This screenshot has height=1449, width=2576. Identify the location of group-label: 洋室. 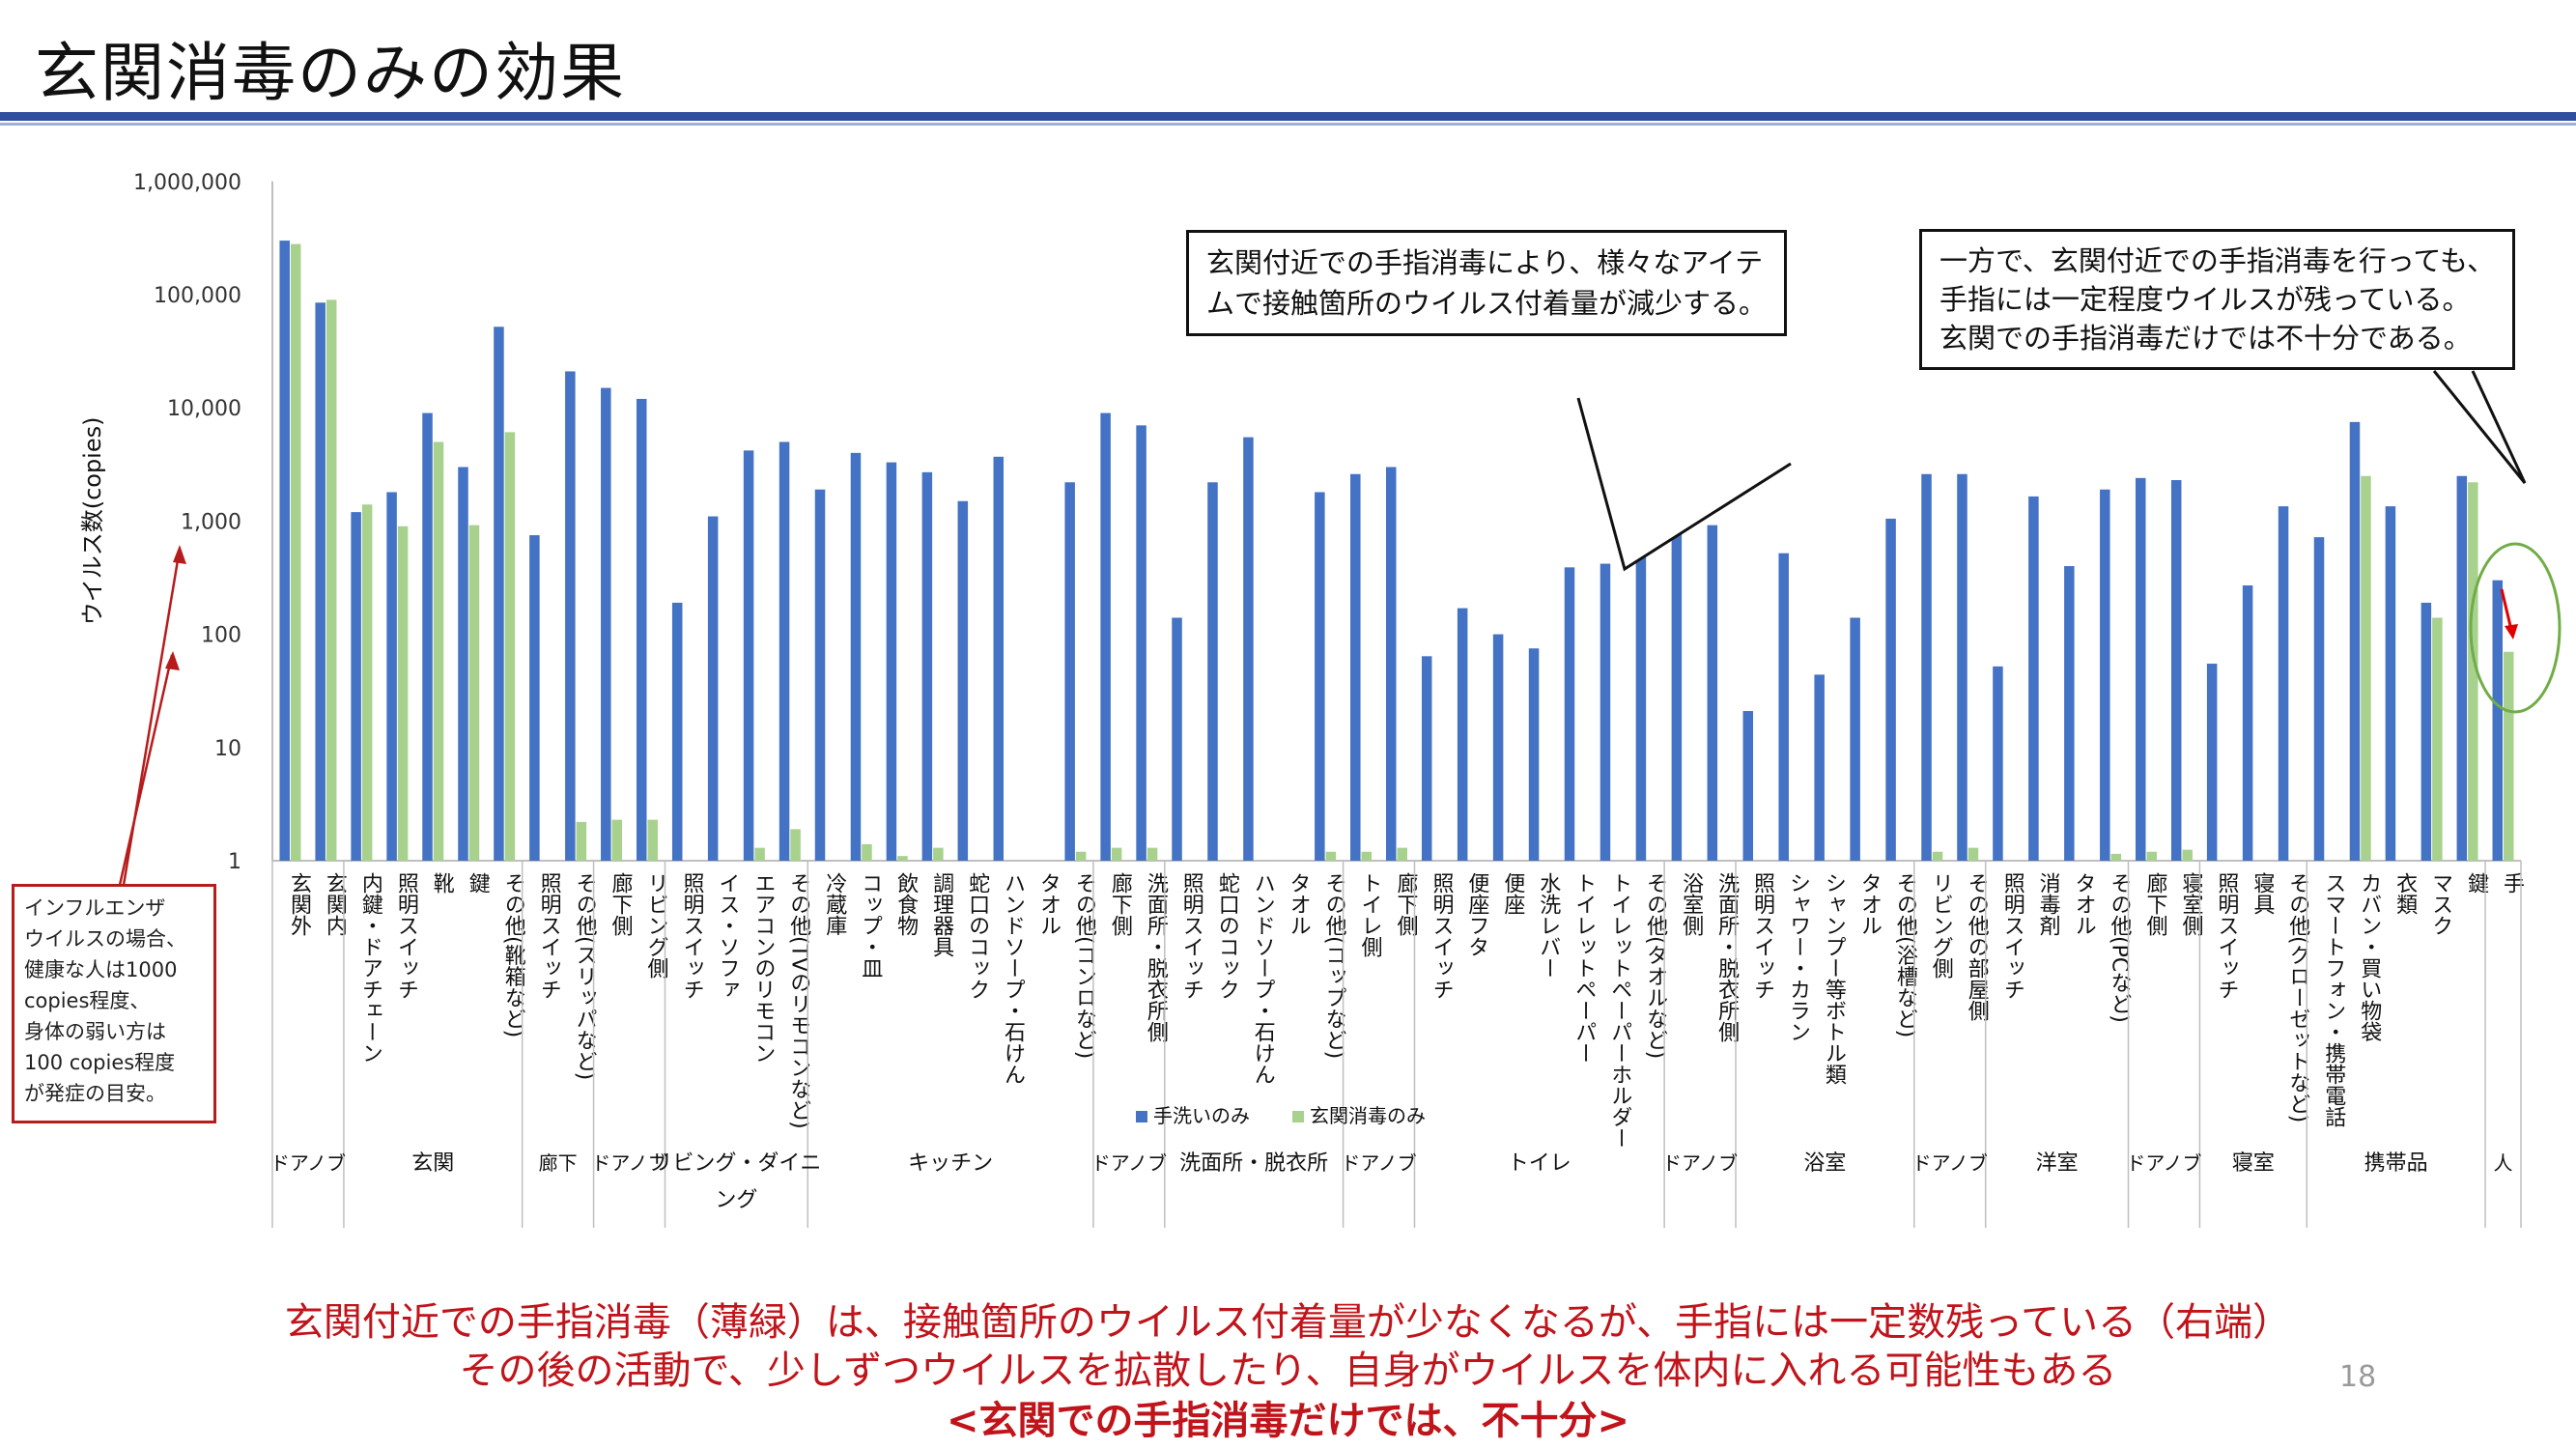
(2057, 1163).